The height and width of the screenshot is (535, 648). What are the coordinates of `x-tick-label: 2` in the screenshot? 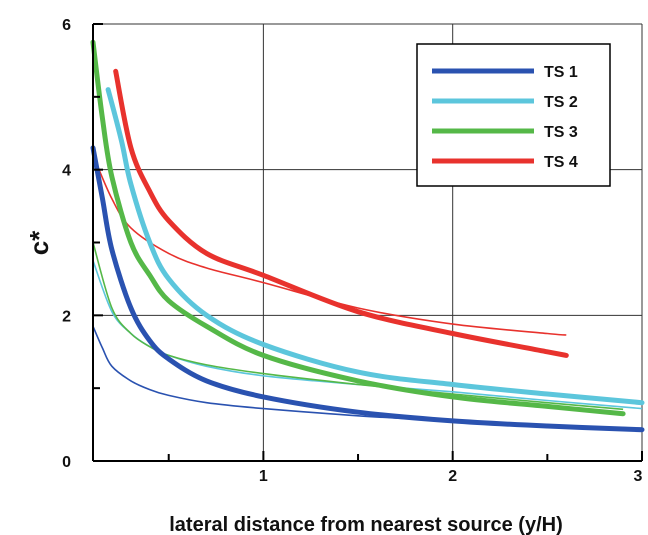 It's located at (452, 476).